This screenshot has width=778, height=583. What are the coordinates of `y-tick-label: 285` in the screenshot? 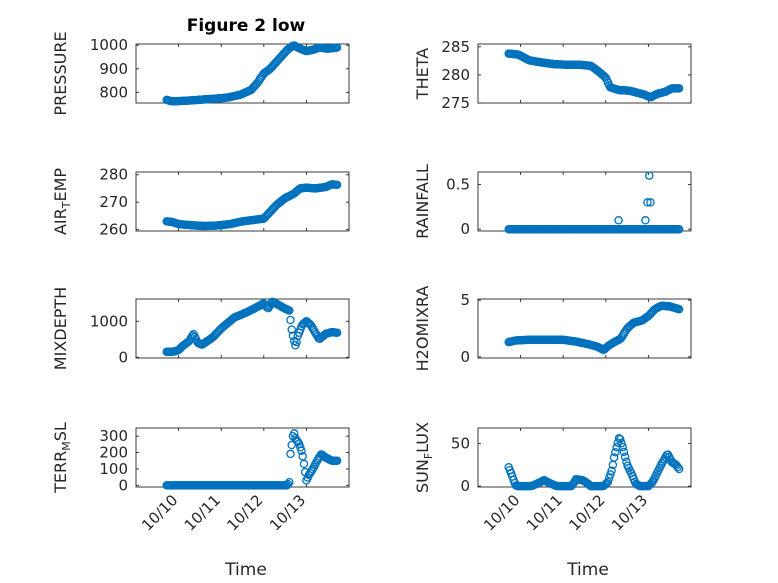 It's located at (455, 47).